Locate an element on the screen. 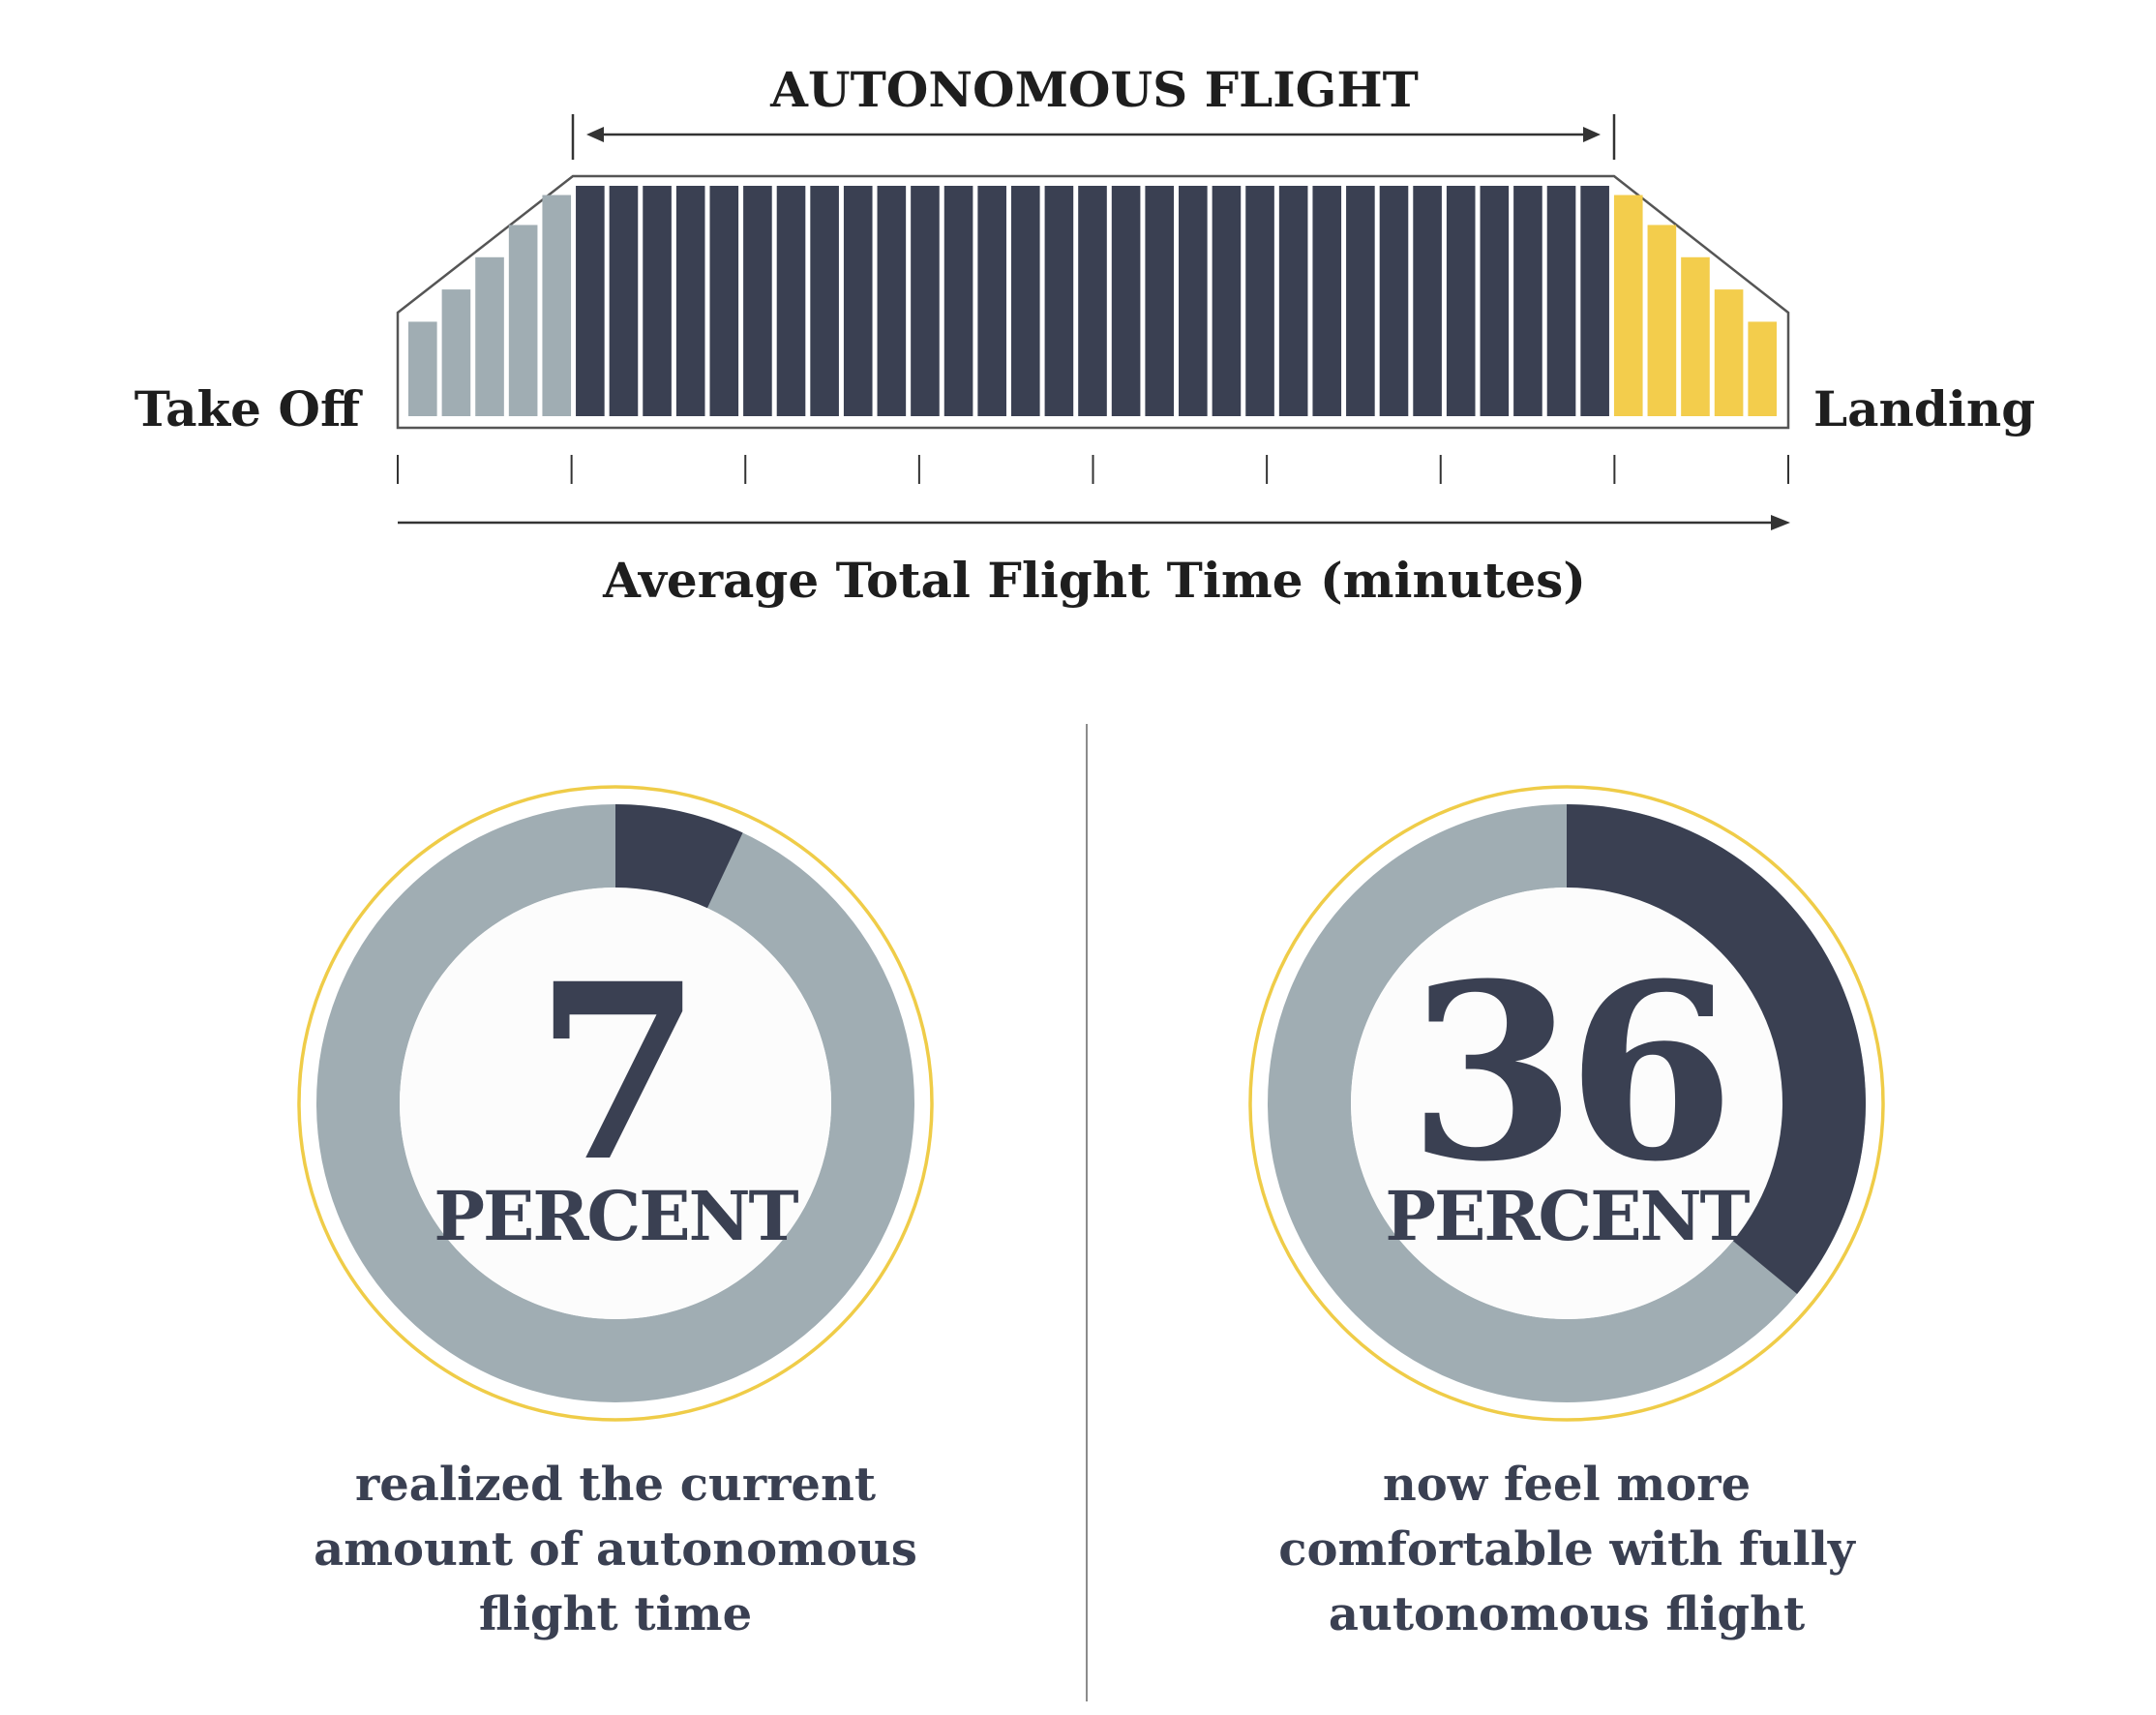 This screenshot has height=1715, width=2156. autonomous-flight-title: AUTONOMOUS FLIGHT is located at coordinates (1094, 89).